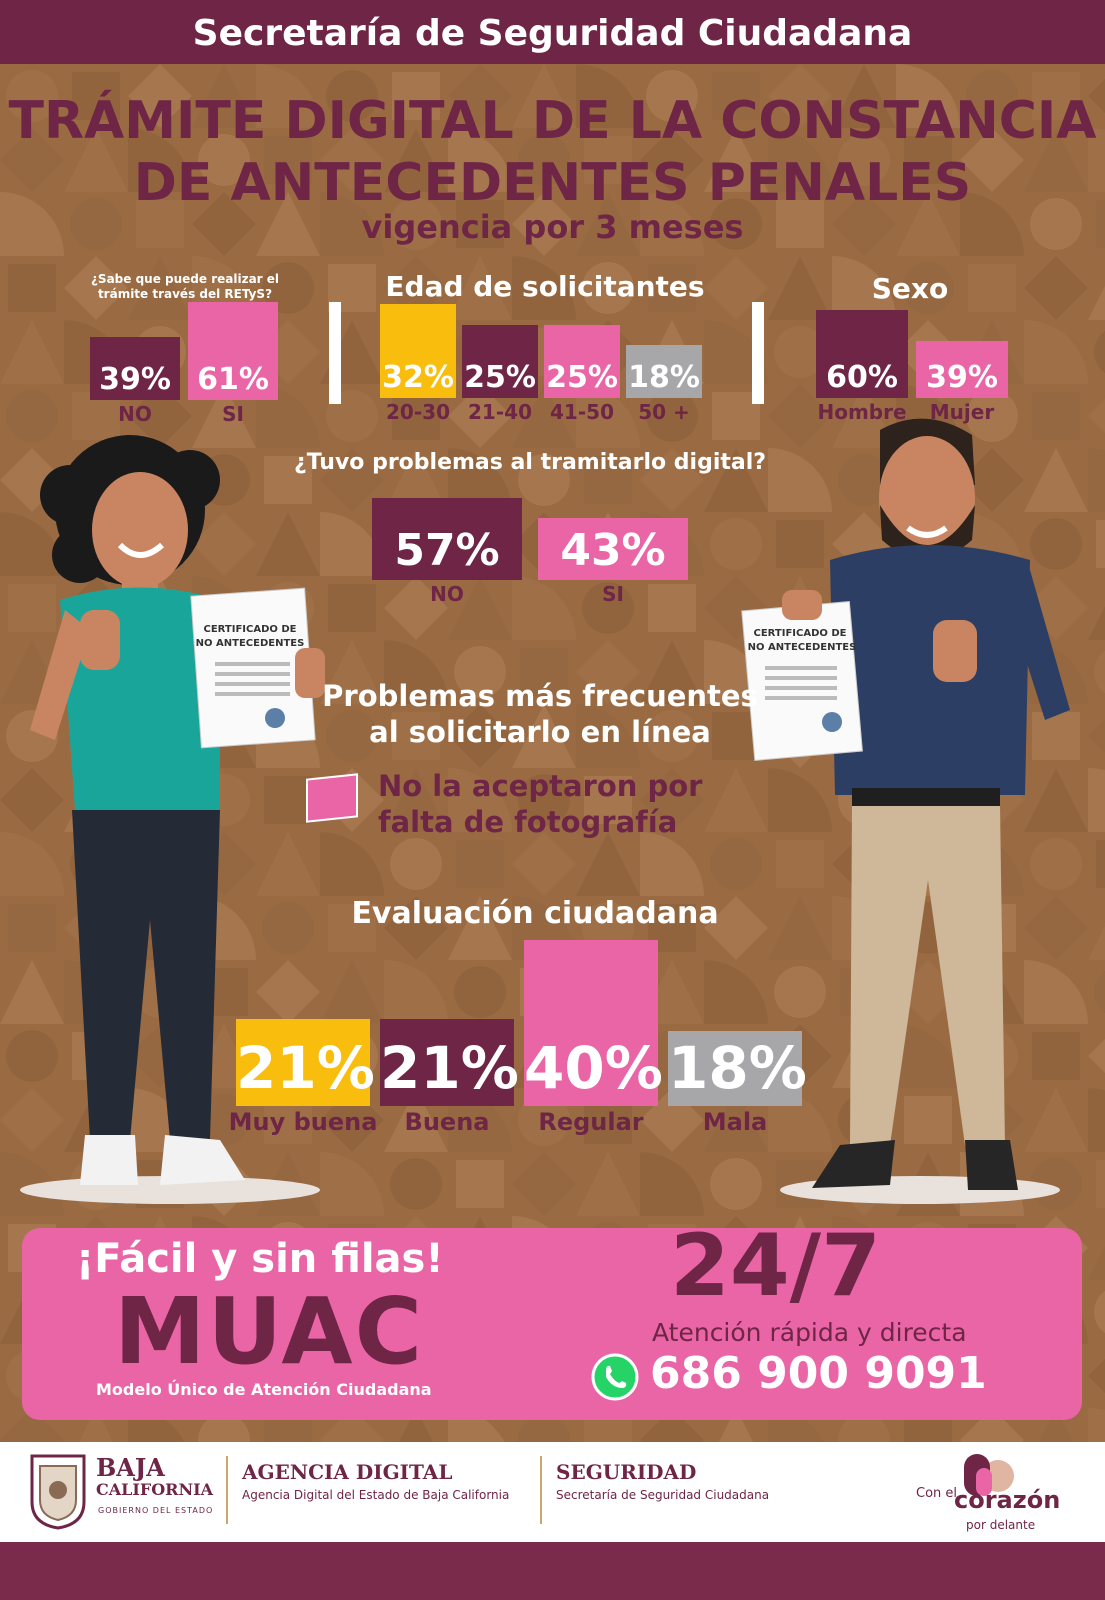 This screenshot has width=1105, height=1600. I want to click on chart-evaluation: 21% Muy buena 21% Buena 40% Regular 18% Mala, so click(524, 1045).